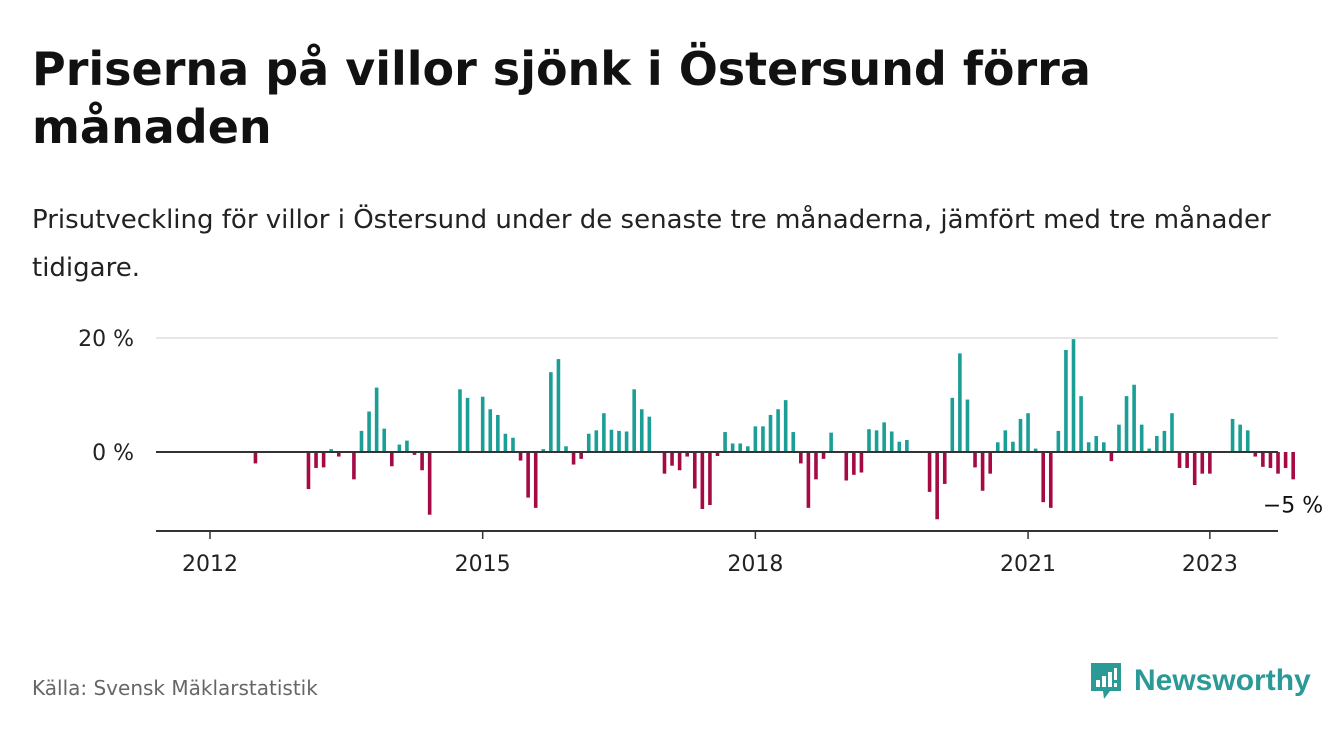 The height and width of the screenshot is (734, 1340). I want to click on x-tick-label: 2021, so click(1028, 564).